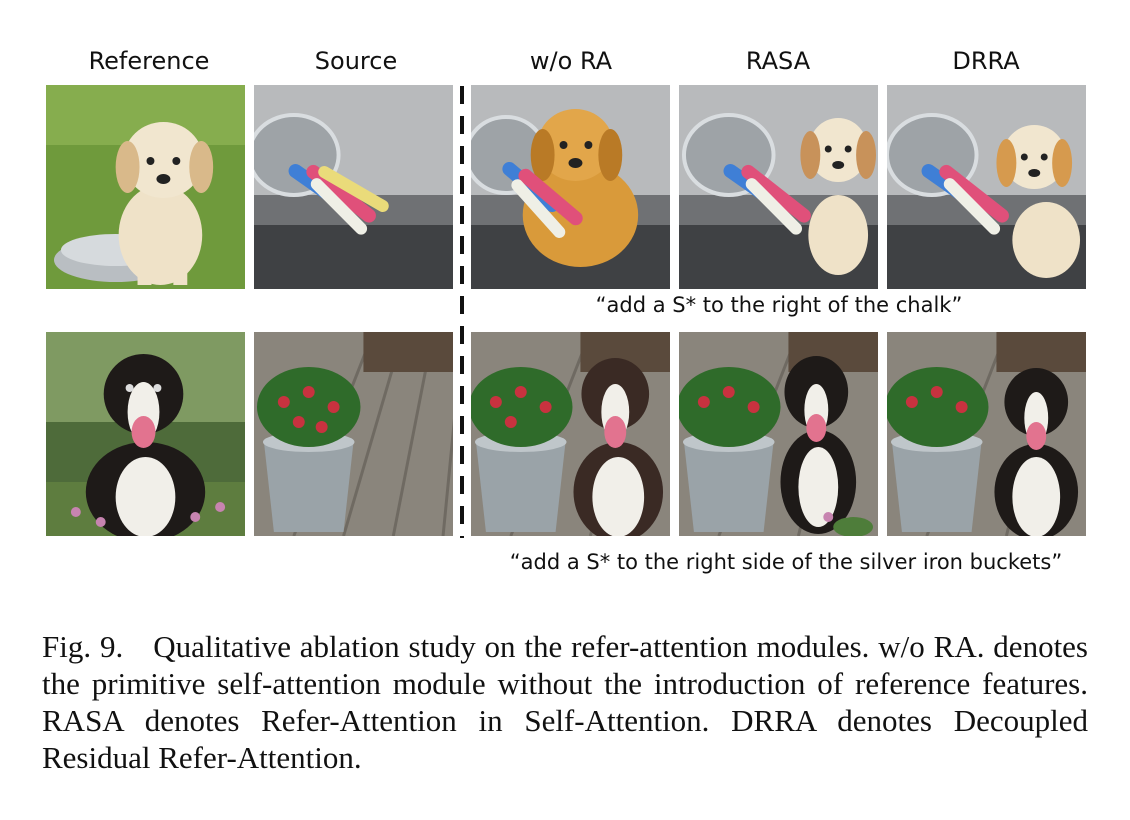 The height and width of the screenshot is (820, 1130). I want to click on row2-source-image, so click(353, 434).